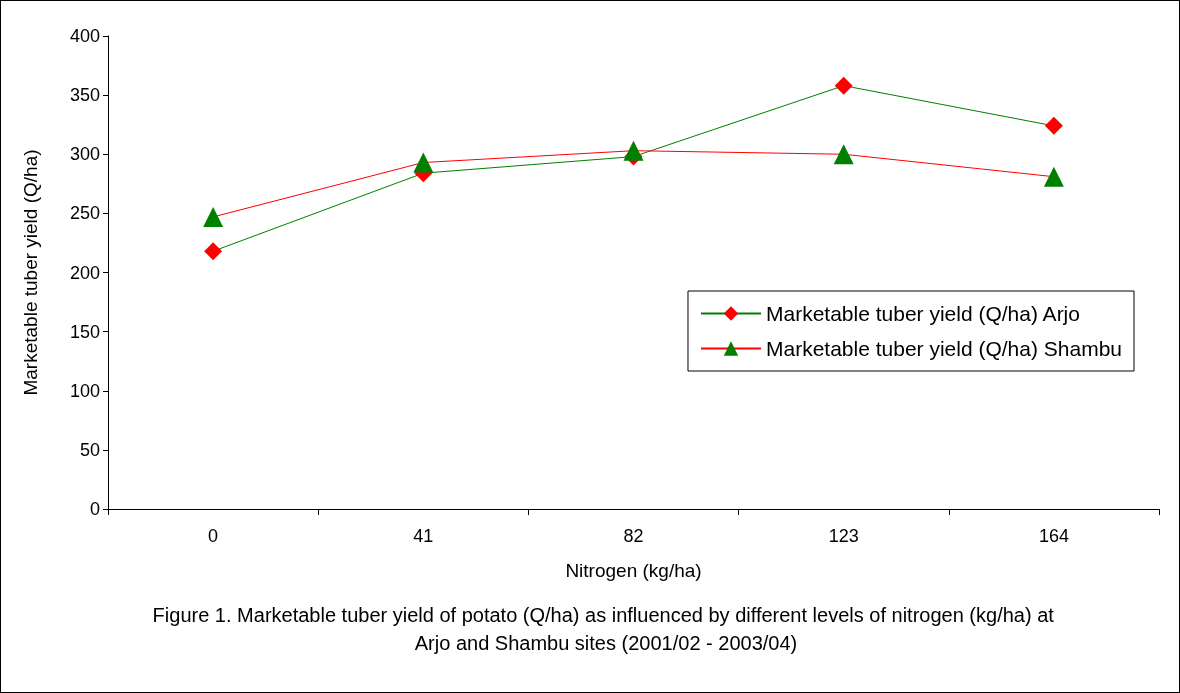 The width and height of the screenshot is (1180, 693). I want to click on y-tick-label: 200, so click(84, 272).